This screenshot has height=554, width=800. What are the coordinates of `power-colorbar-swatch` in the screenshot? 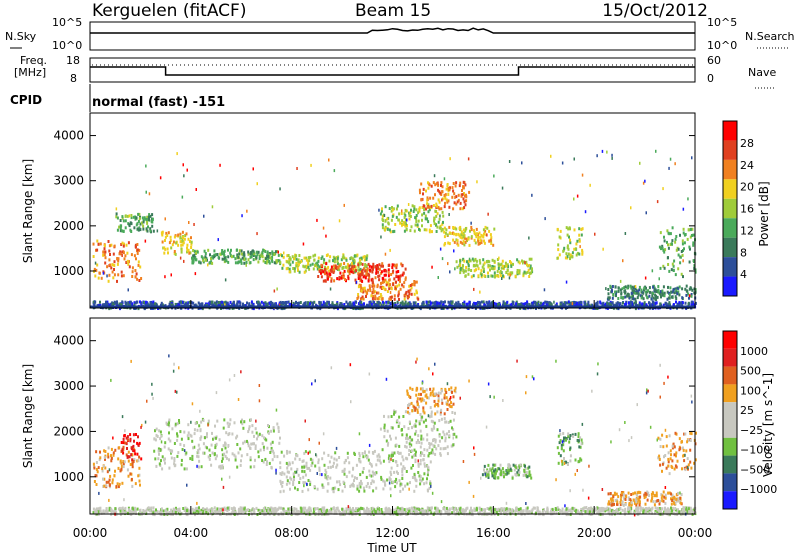 It's located at (730, 228).